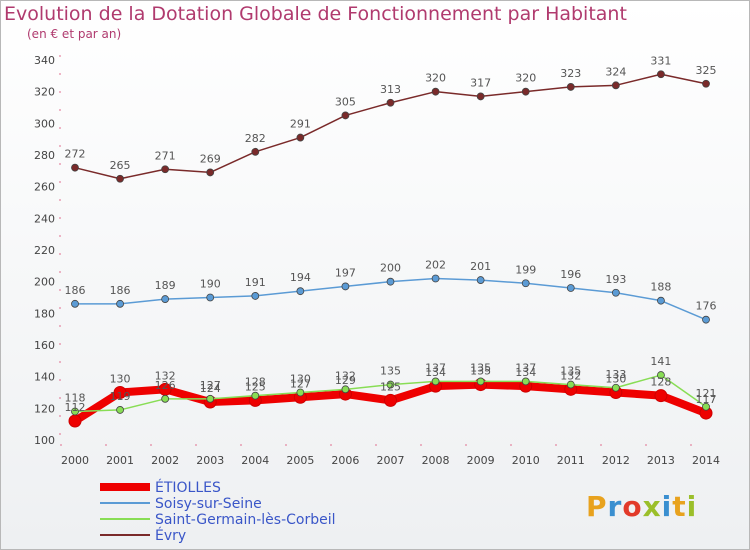 The width and height of the screenshot is (750, 550). I want to click on x-tick-label: 2014, so click(706, 460).